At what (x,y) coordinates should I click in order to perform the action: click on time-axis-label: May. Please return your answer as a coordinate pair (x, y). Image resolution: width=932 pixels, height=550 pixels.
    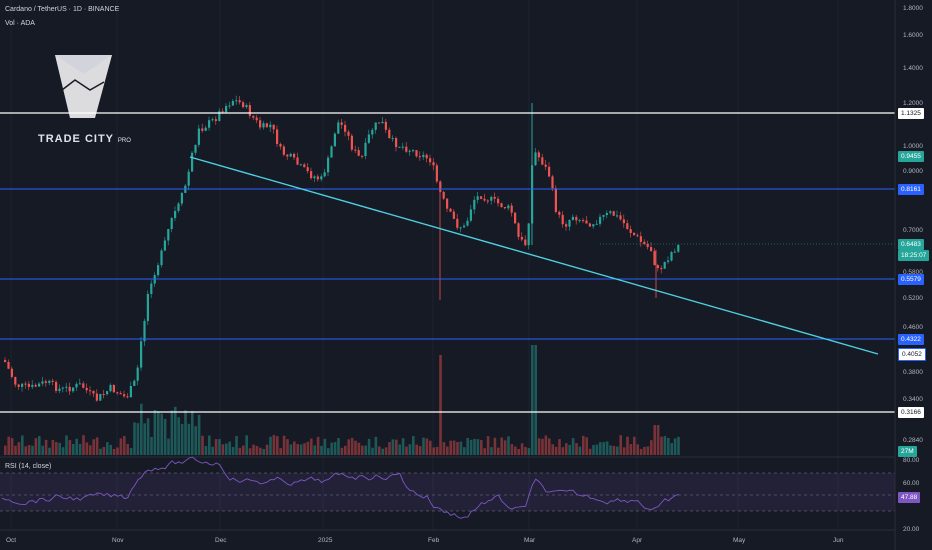
    Looking at the image, I should click on (739, 540).